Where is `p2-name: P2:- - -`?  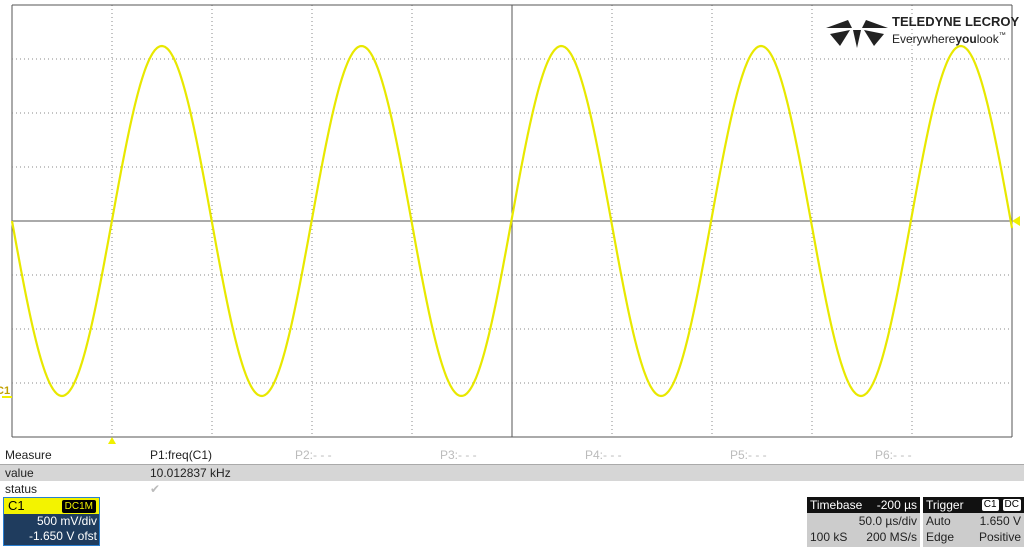 p2-name: P2:- - - is located at coordinates (313, 455).